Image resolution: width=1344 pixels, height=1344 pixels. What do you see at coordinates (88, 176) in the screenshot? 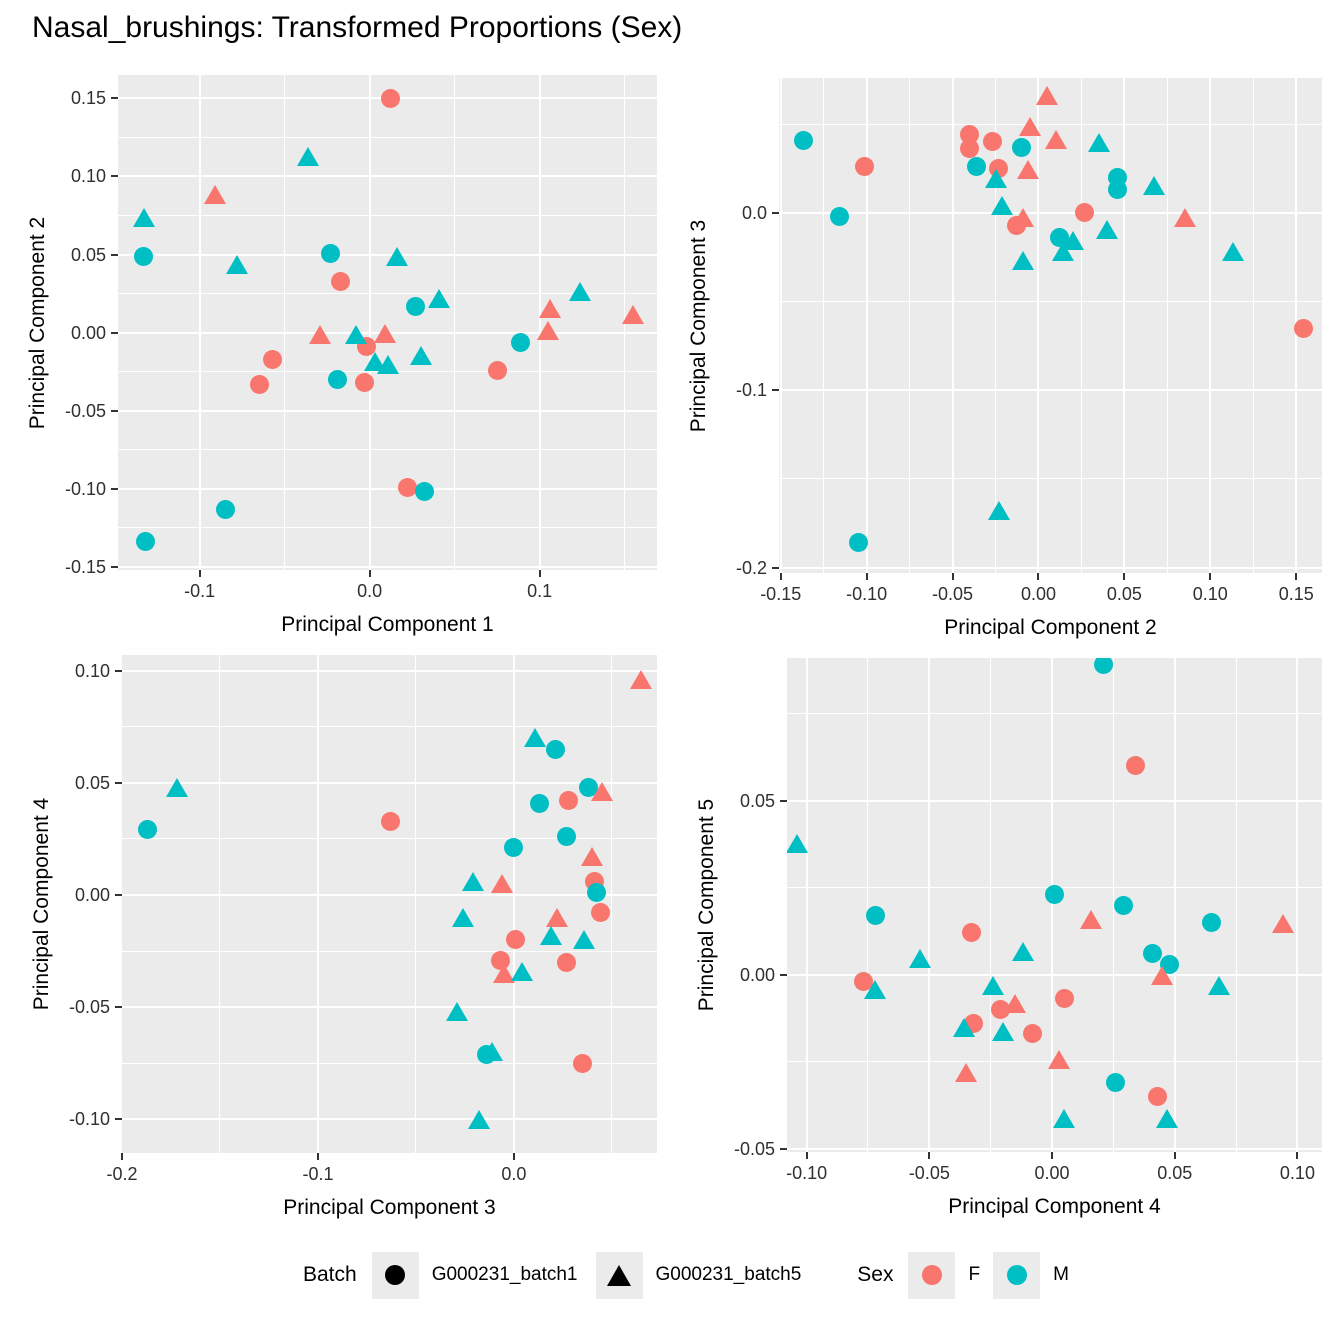
I see `y-tick-label: 0.10` at bounding box center [88, 176].